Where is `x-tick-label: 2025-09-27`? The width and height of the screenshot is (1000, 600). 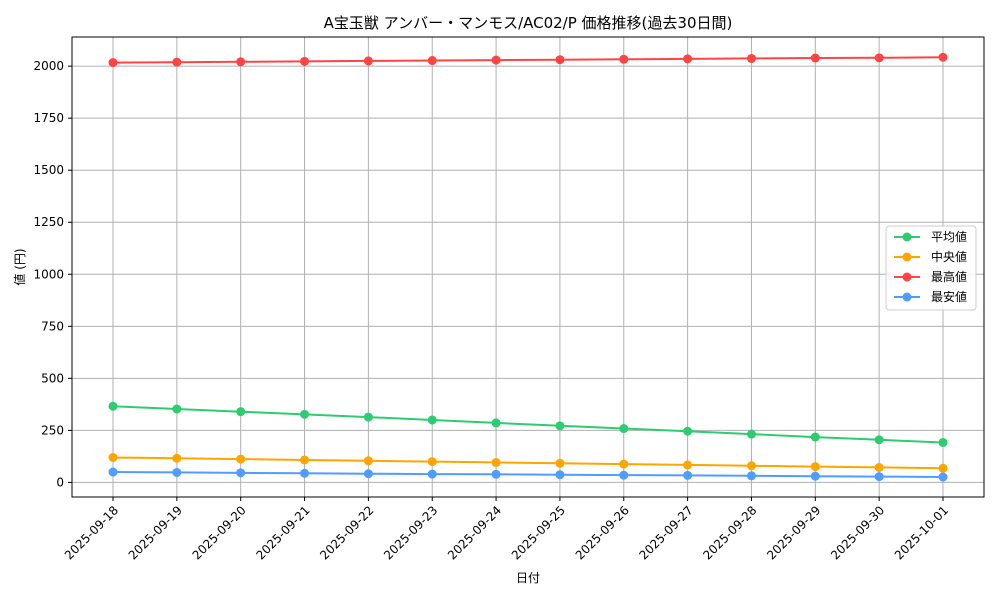 x-tick-label: 2025-09-27 is located at coordinates (666, 532).